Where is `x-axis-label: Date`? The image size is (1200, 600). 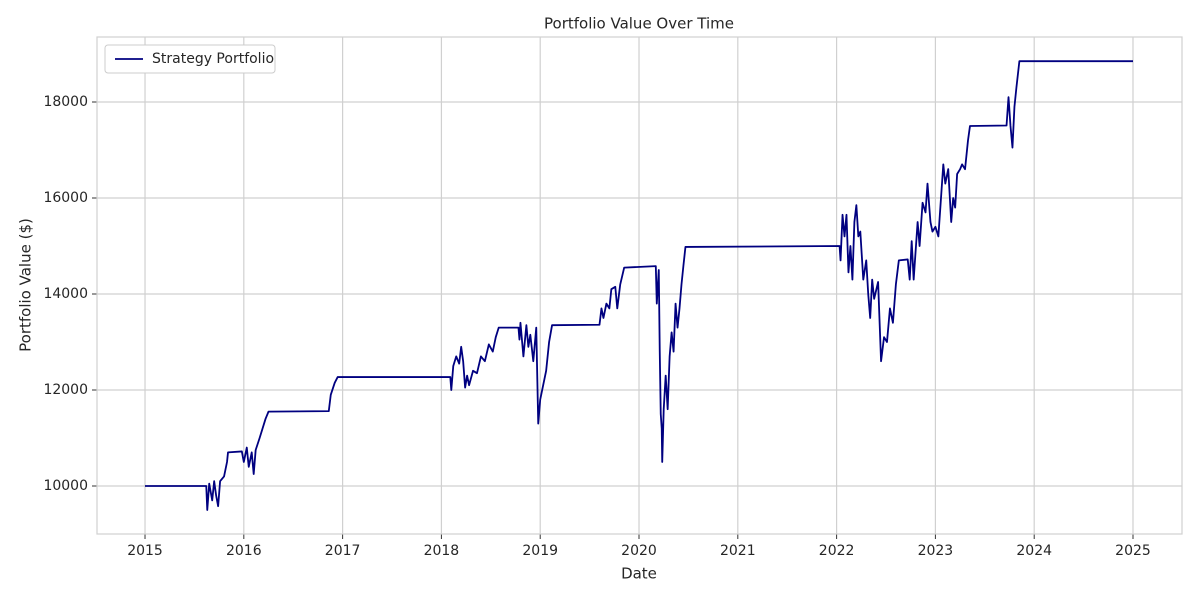
x-axis-label: Date is located at coordinates (639, 574).